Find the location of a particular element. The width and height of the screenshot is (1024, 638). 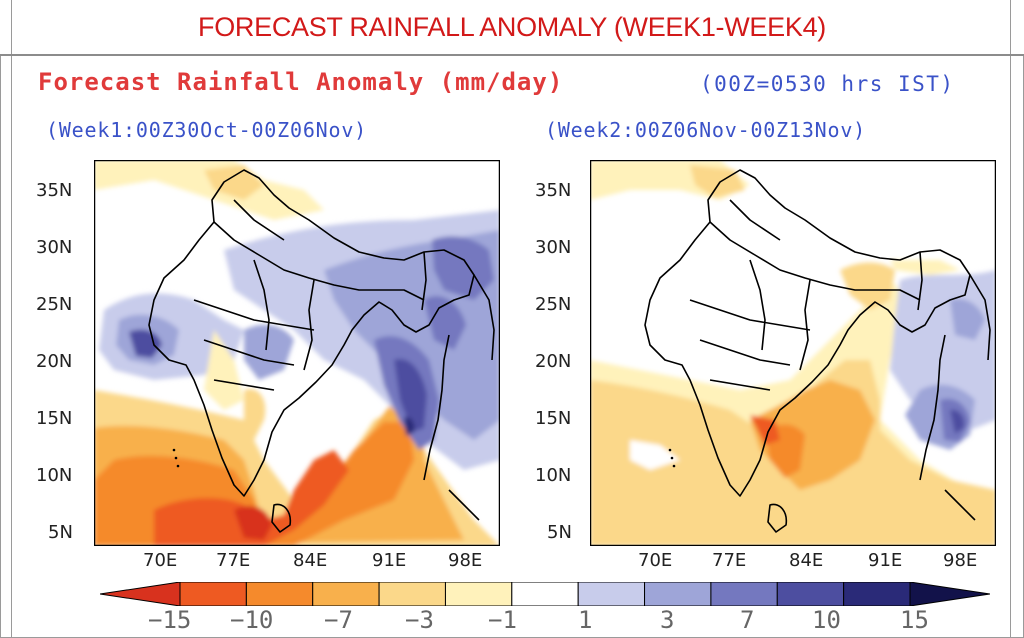

p1-lat-label-20n: 20N is located at coordinates (54, 361).